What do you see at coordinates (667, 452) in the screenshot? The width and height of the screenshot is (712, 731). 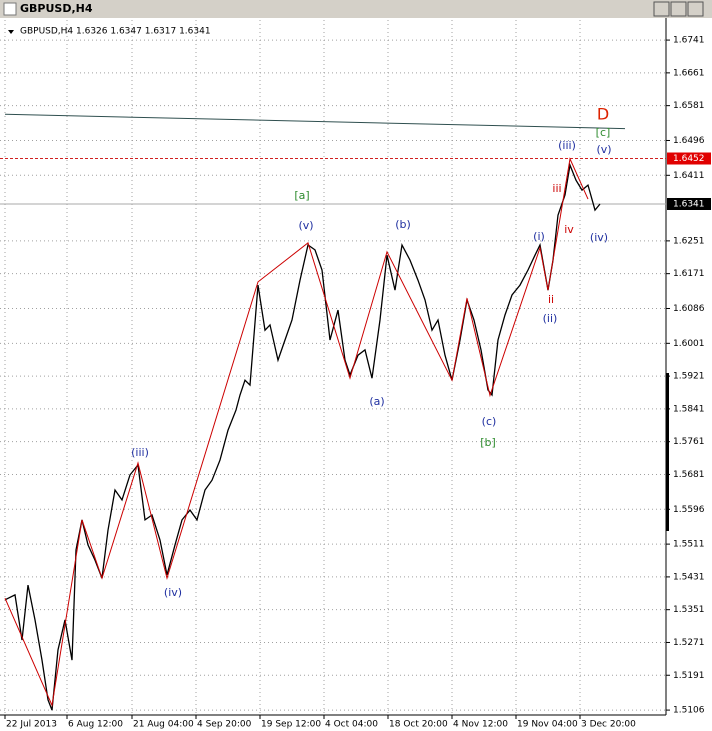 I see `axis-marker` at bounding box center [667, 452].